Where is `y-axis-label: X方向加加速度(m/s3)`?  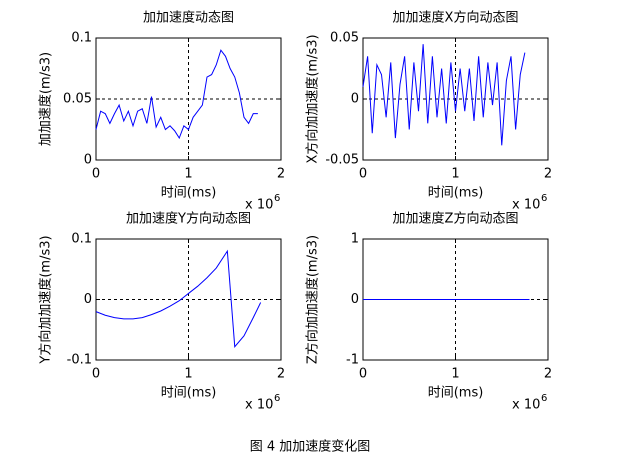
y-axis-label: X方向加加速度(m/s3) is located at coordinates (313, 98).